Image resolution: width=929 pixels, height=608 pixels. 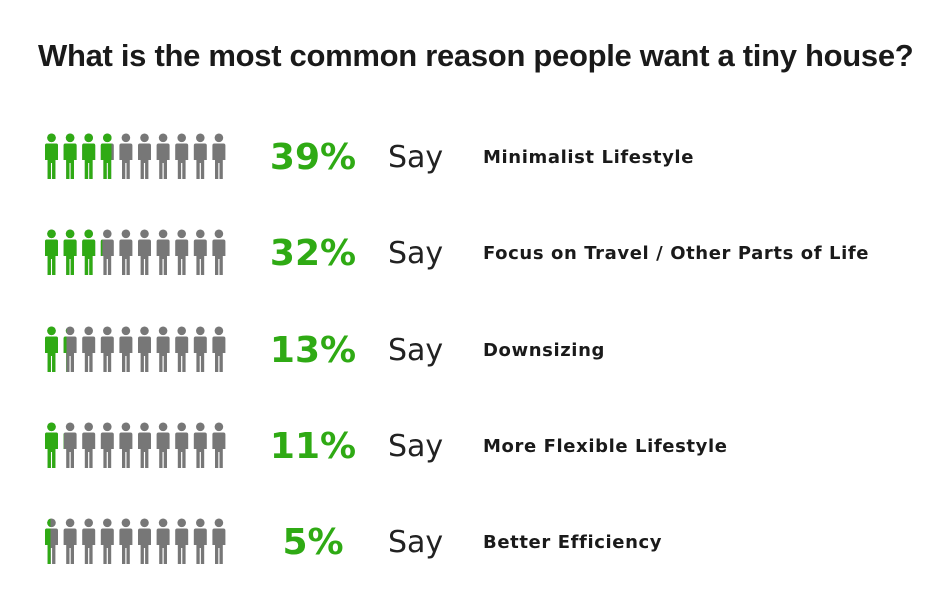 What do you see at coordinates (573, 542) in the screenshot?
I see `reason-label: Better Efficiency` at bounding box center [573, 542].